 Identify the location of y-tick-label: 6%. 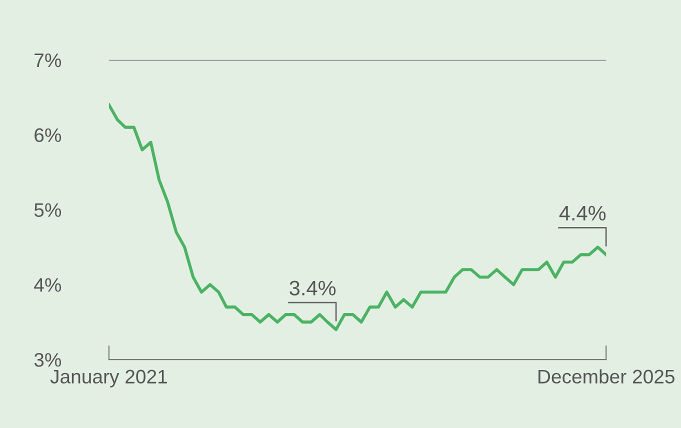
(48, 135).